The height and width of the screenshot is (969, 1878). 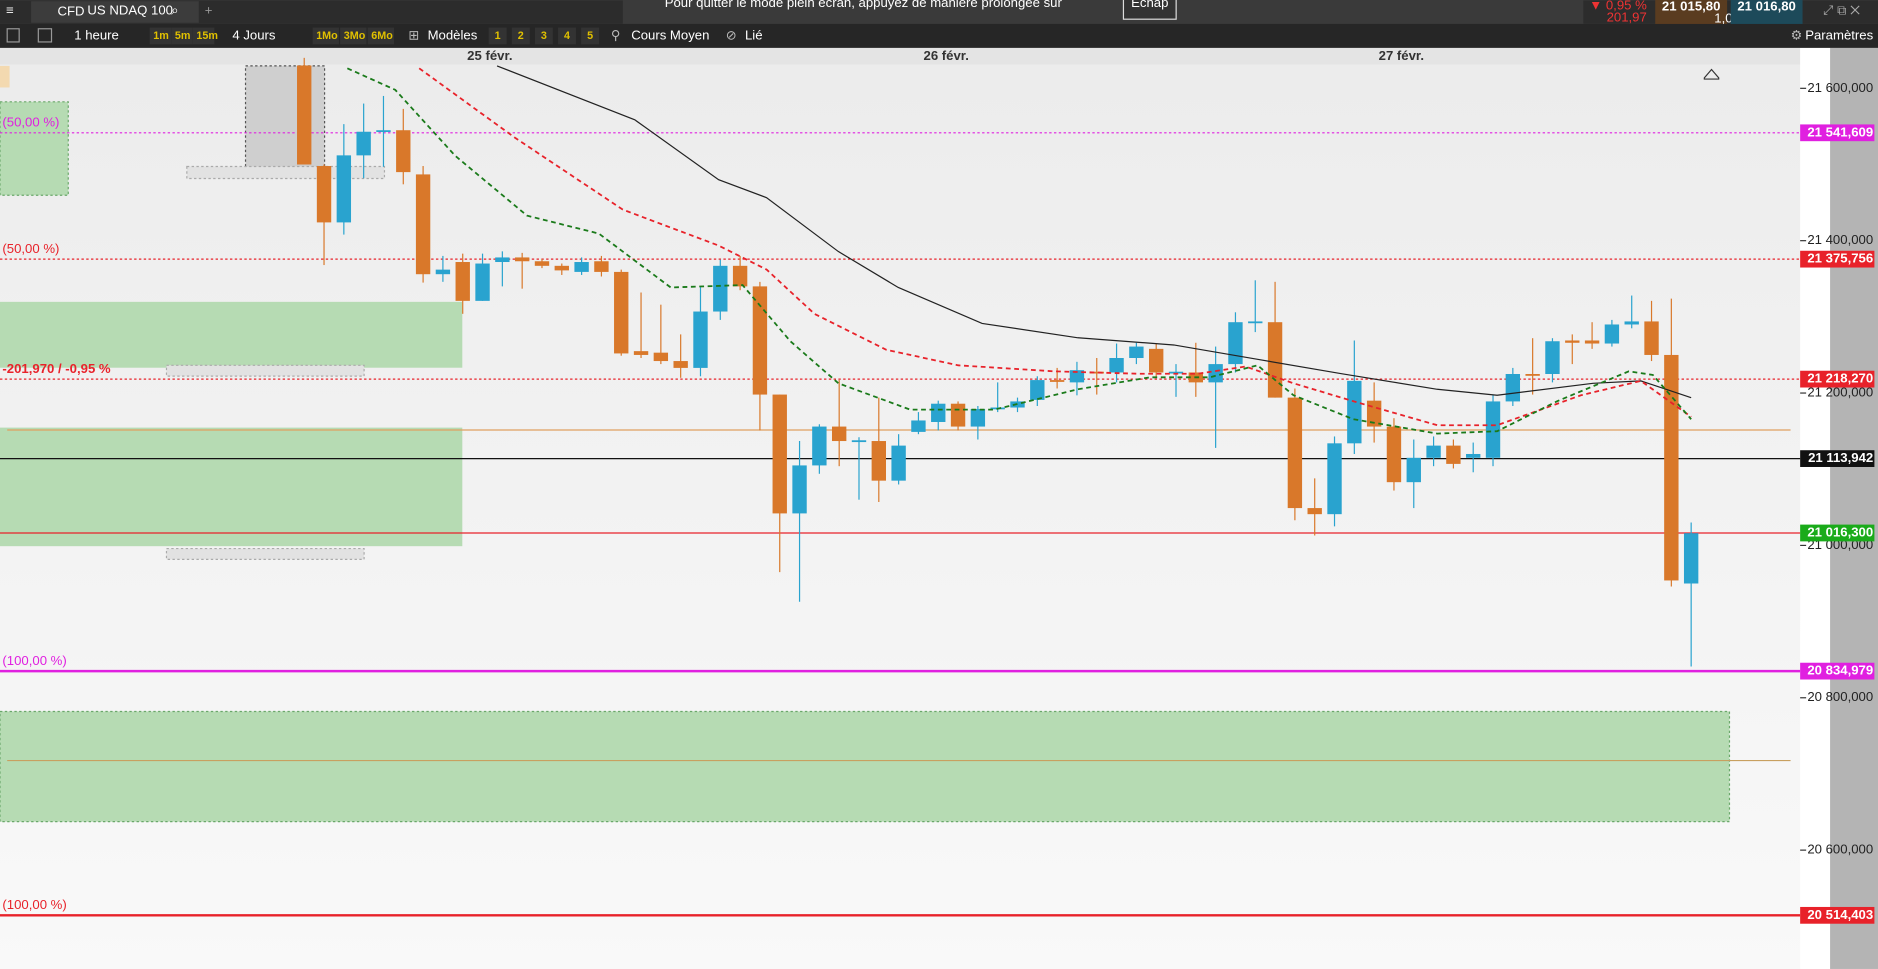 I want to click on bid-box, so click(x=1691, y=12).